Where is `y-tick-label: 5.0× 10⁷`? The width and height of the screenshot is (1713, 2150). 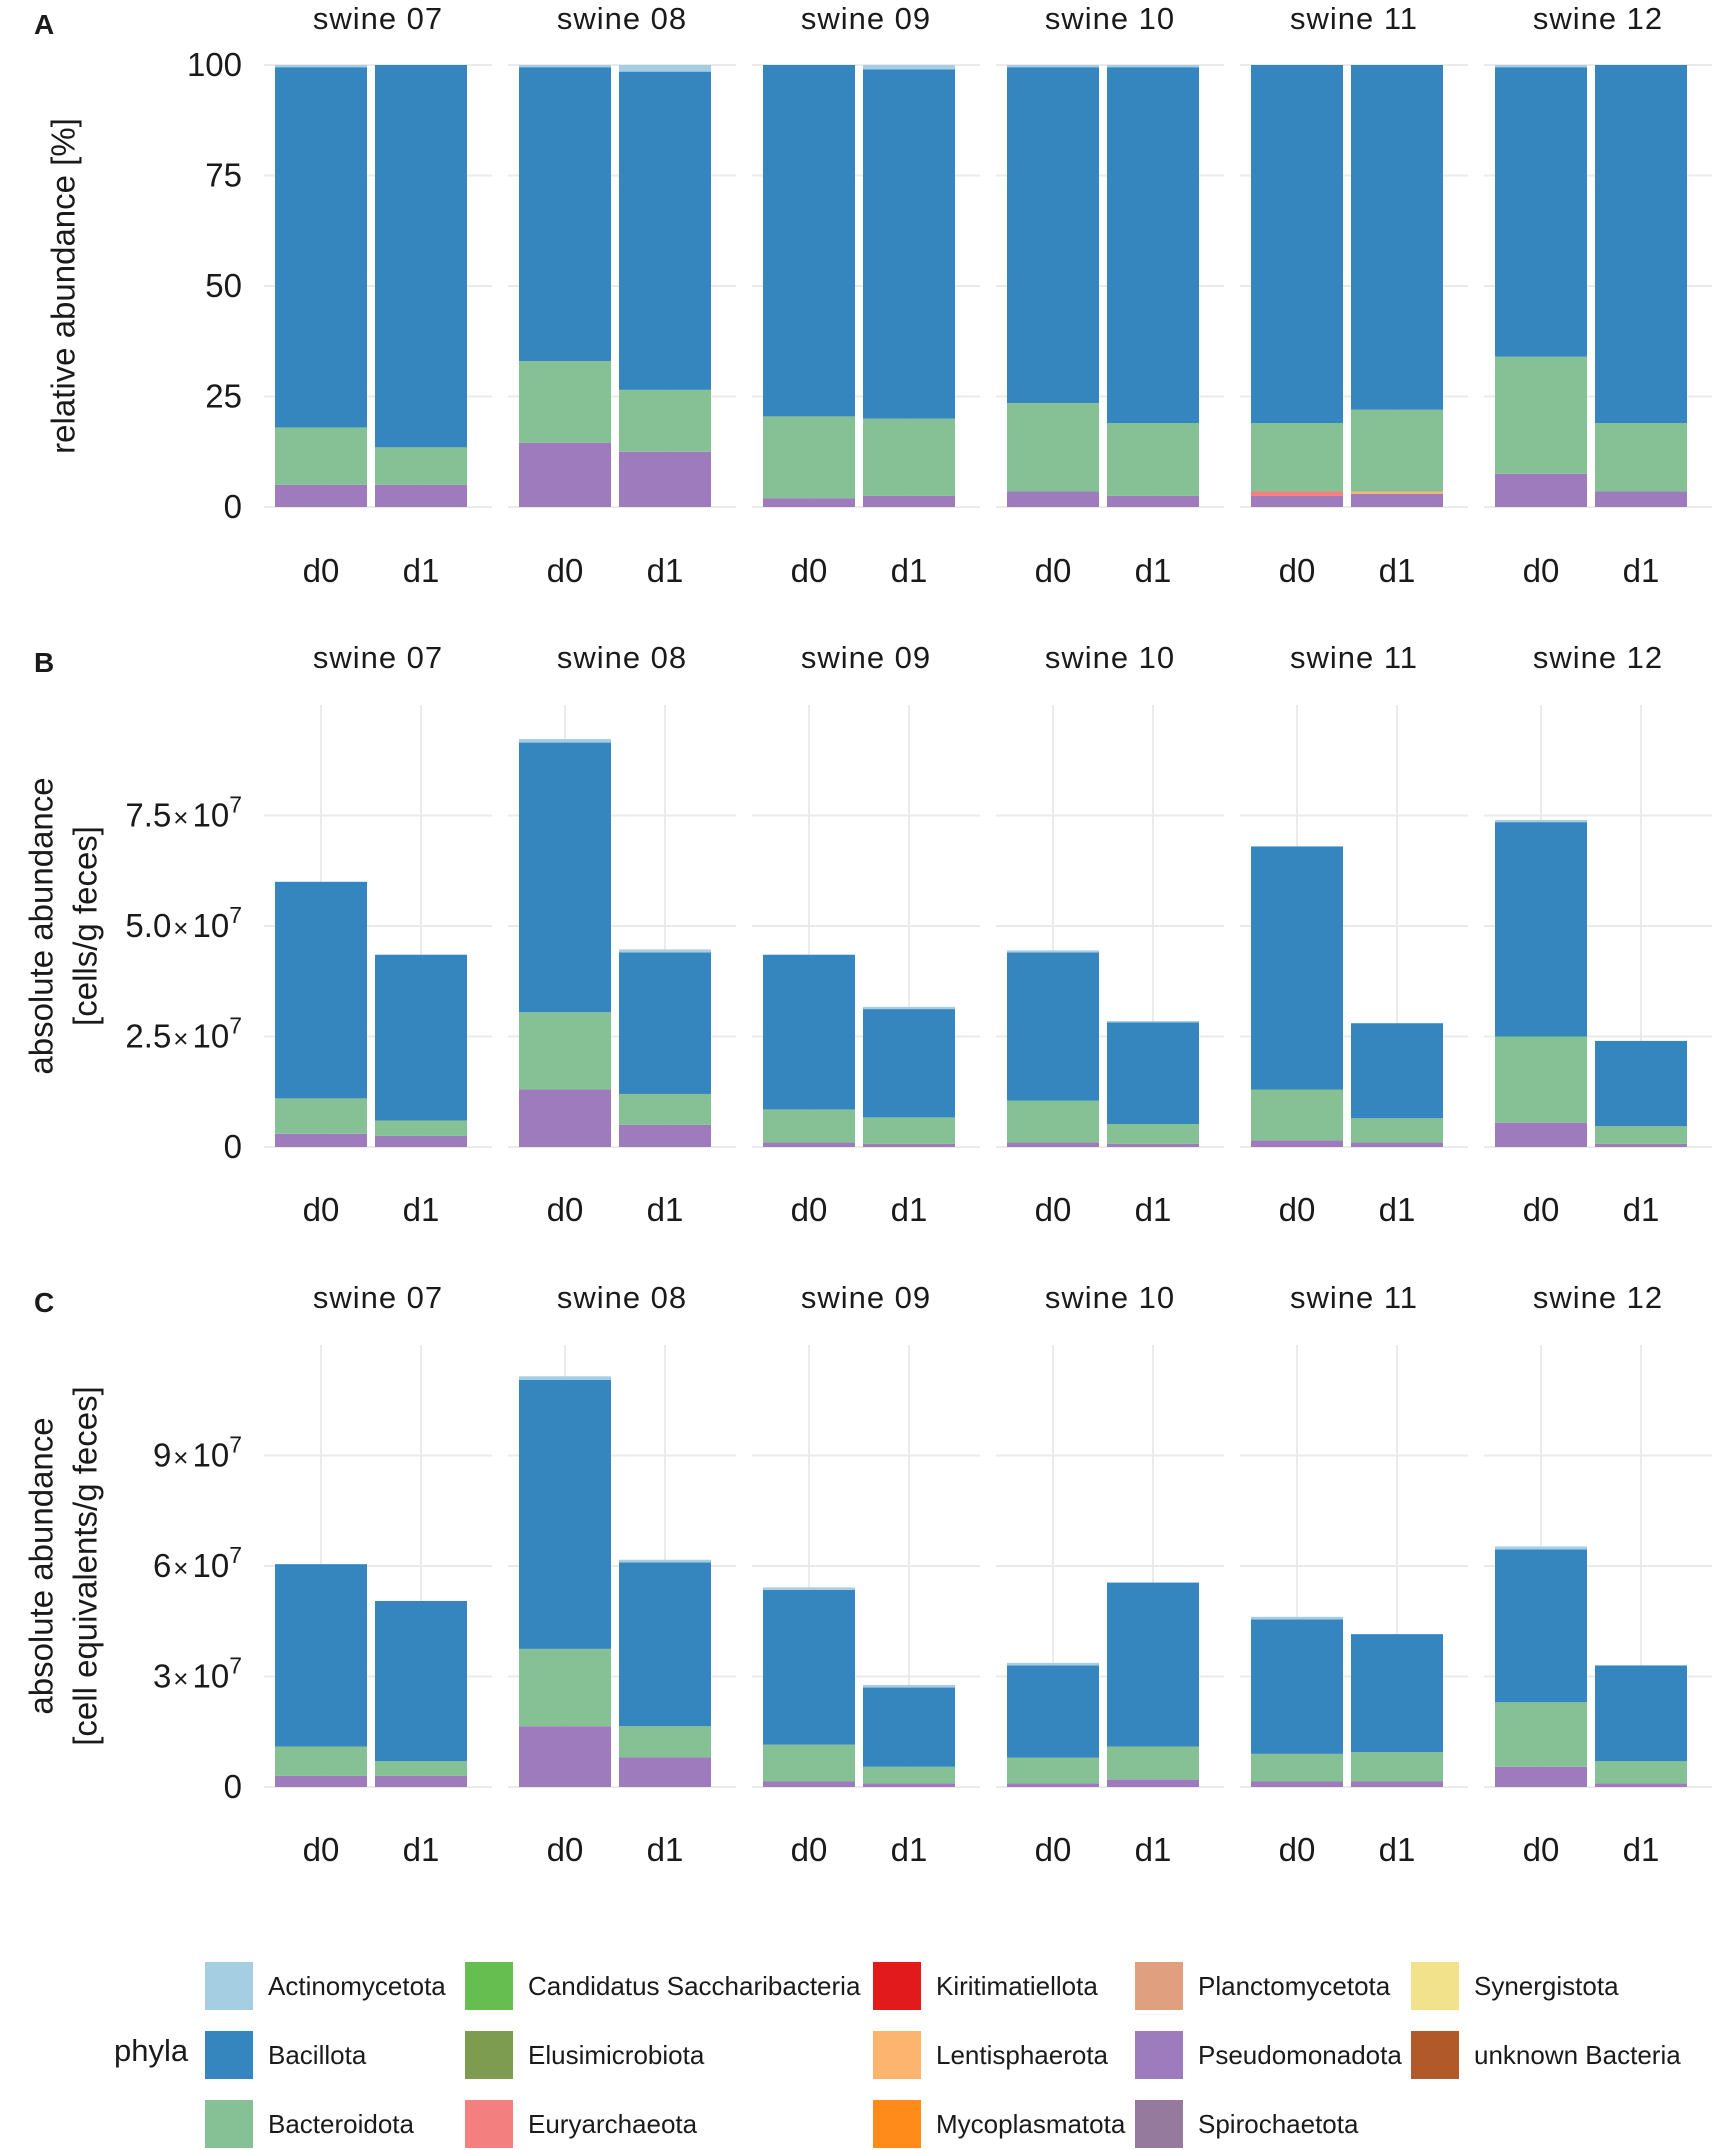
y-tick-label: 5.0× 10⁷ is located at coordinates (183, 923).